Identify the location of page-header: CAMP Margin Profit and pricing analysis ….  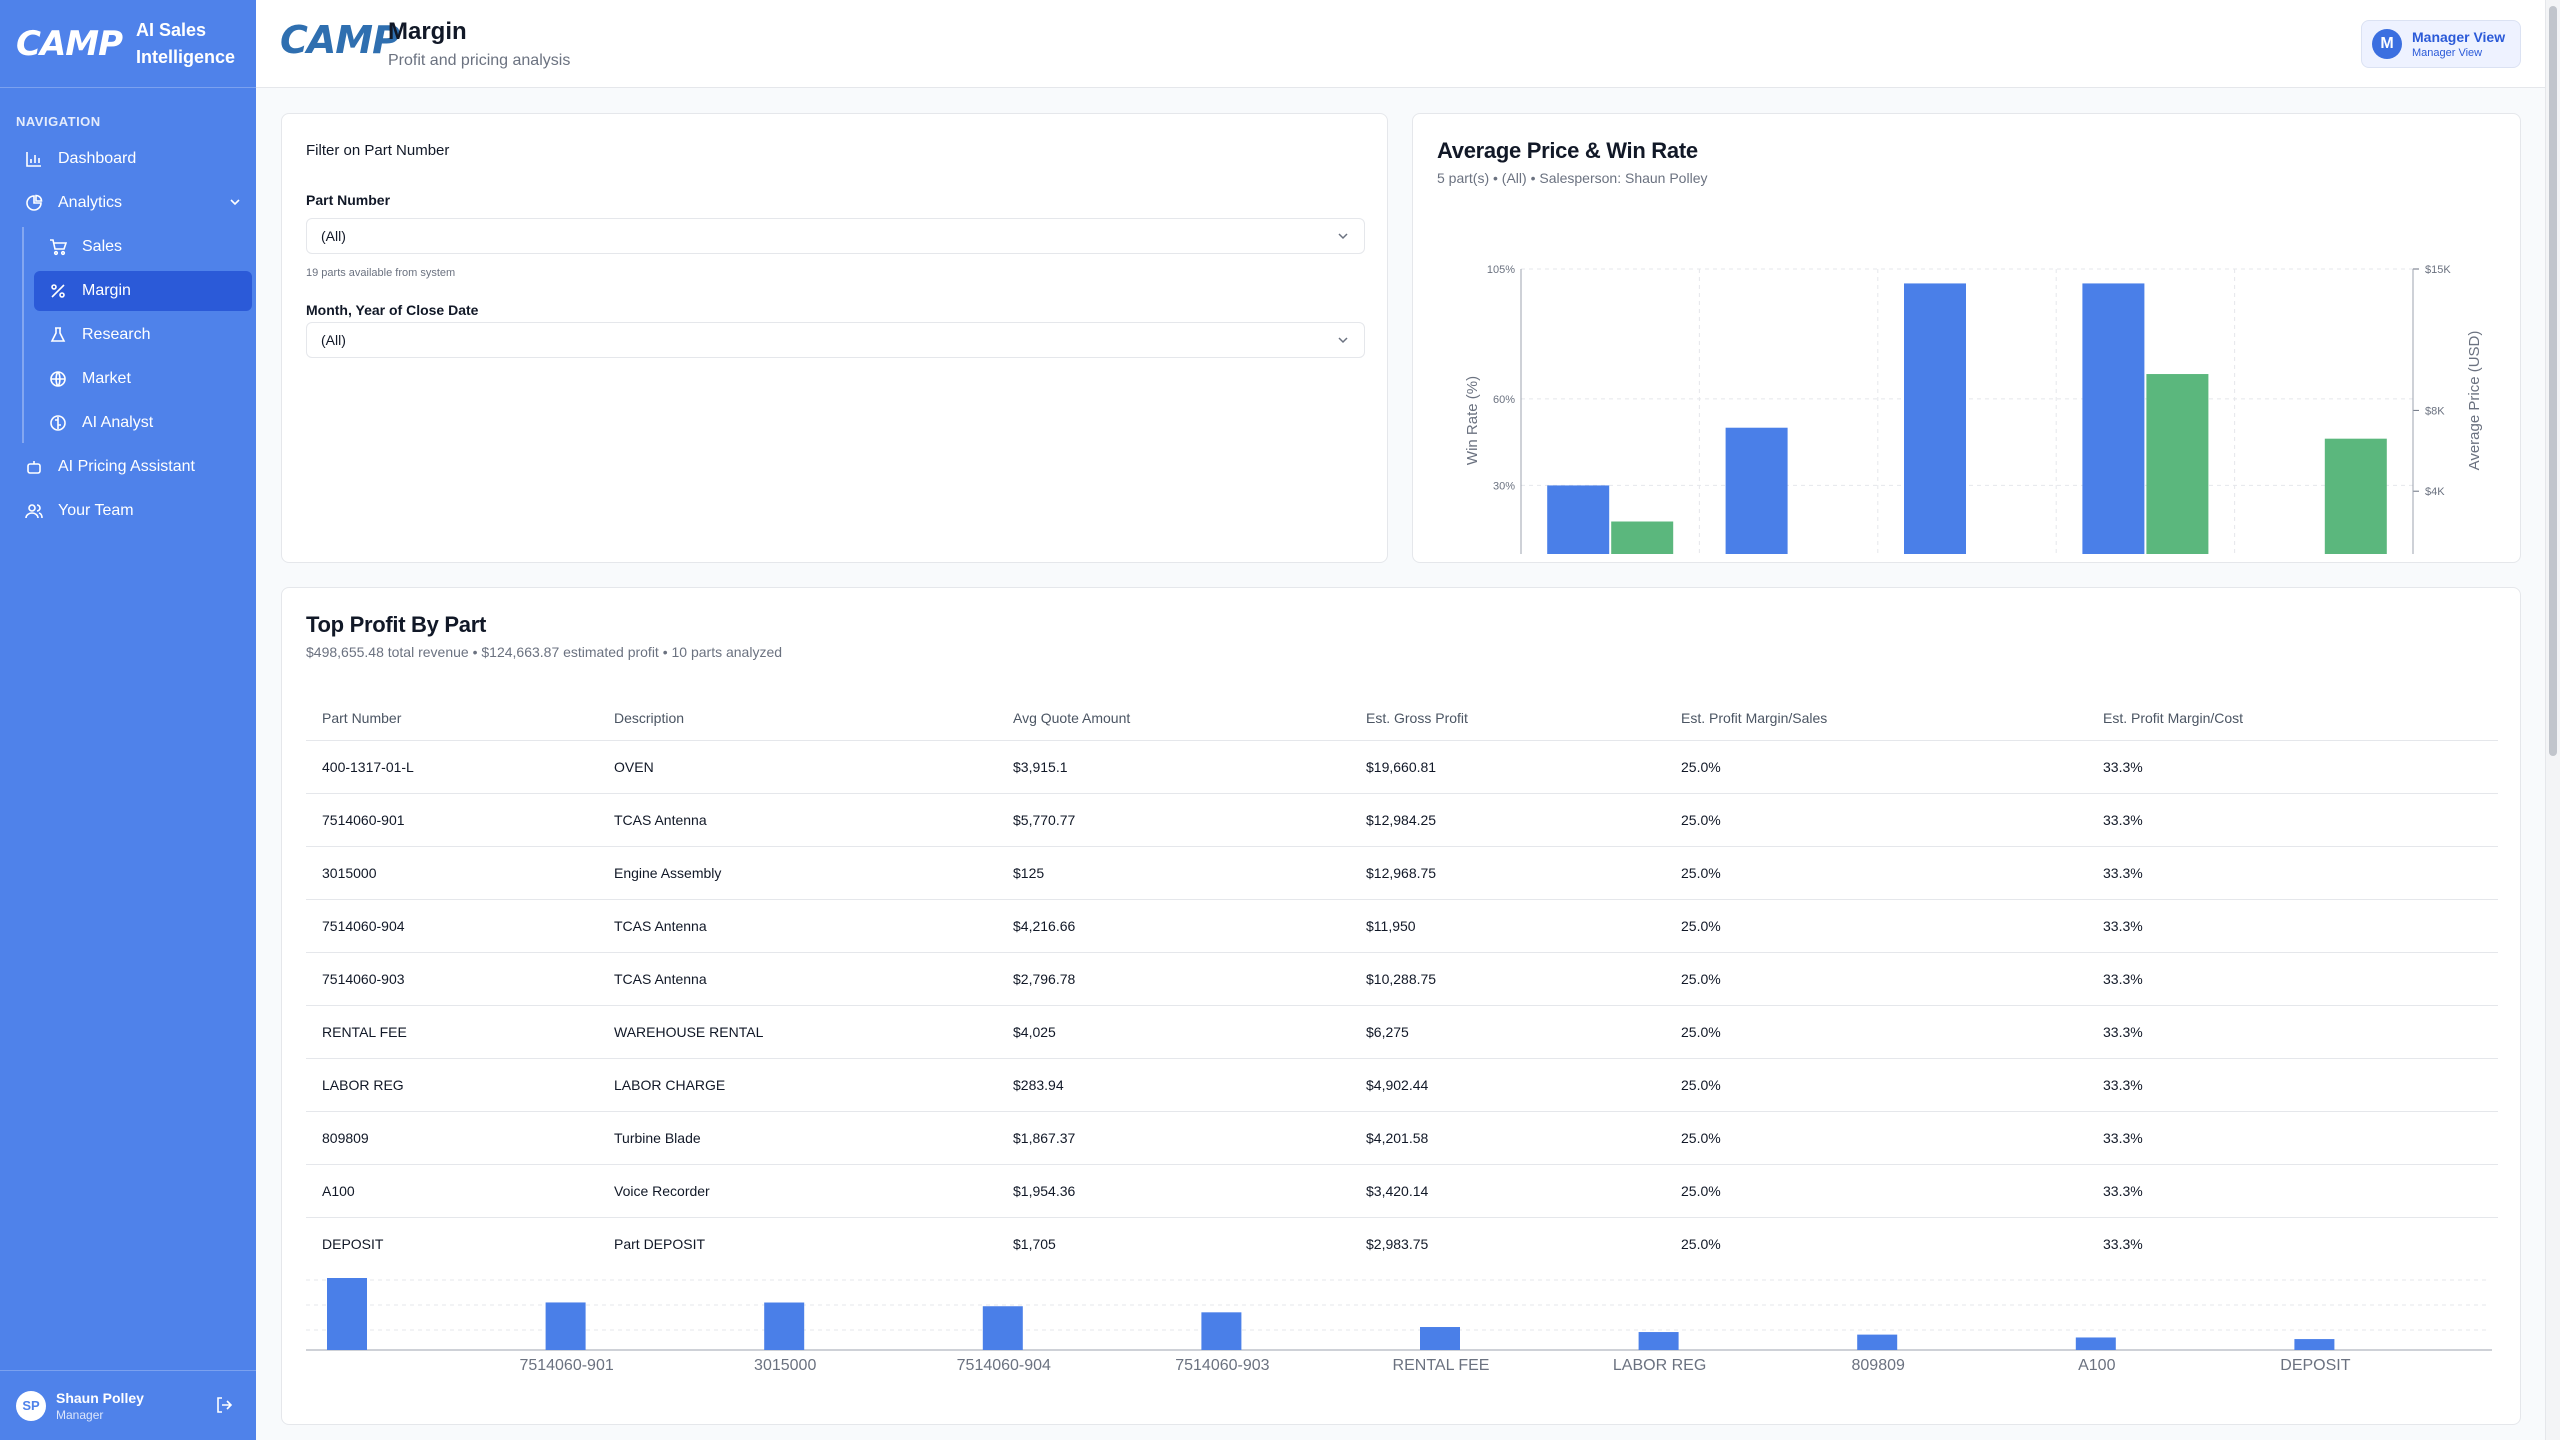
(1400, 44).